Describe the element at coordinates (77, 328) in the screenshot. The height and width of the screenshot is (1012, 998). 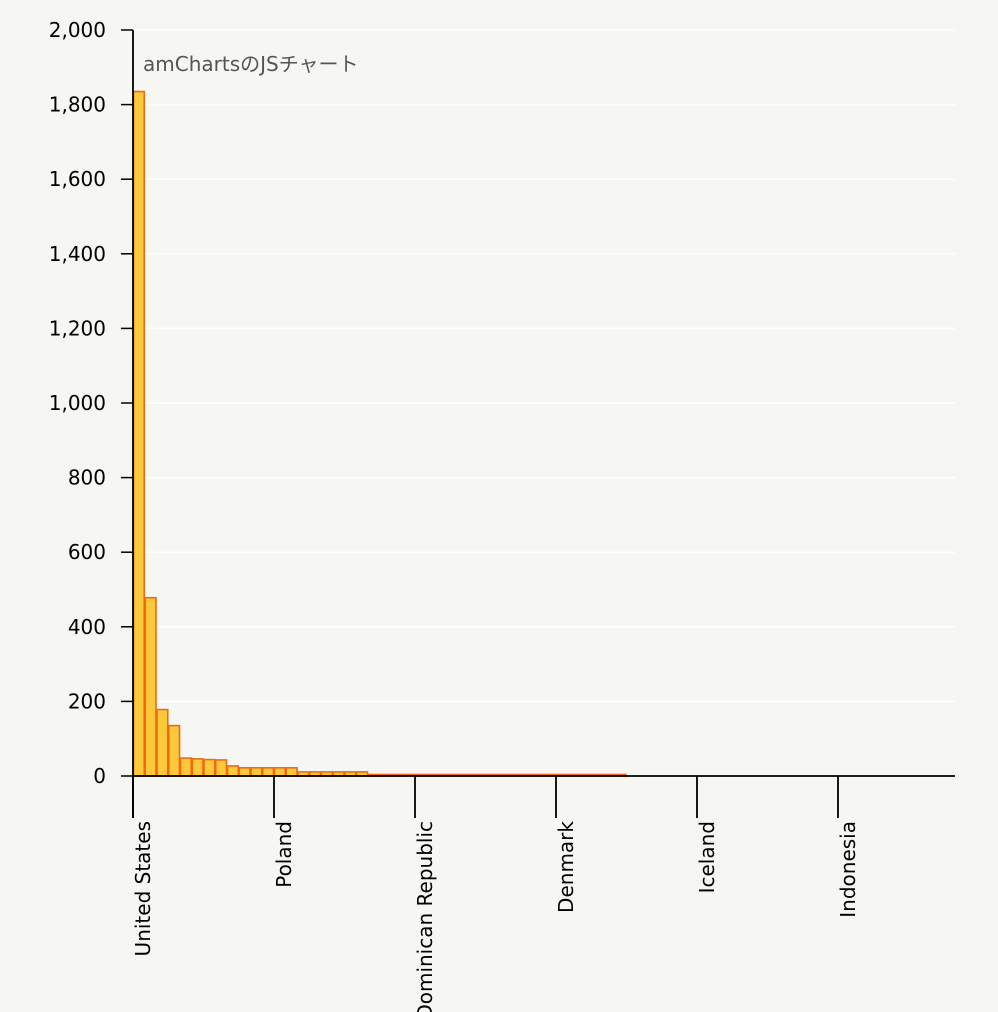
I see `y-tick-label: 1,200` at that location.